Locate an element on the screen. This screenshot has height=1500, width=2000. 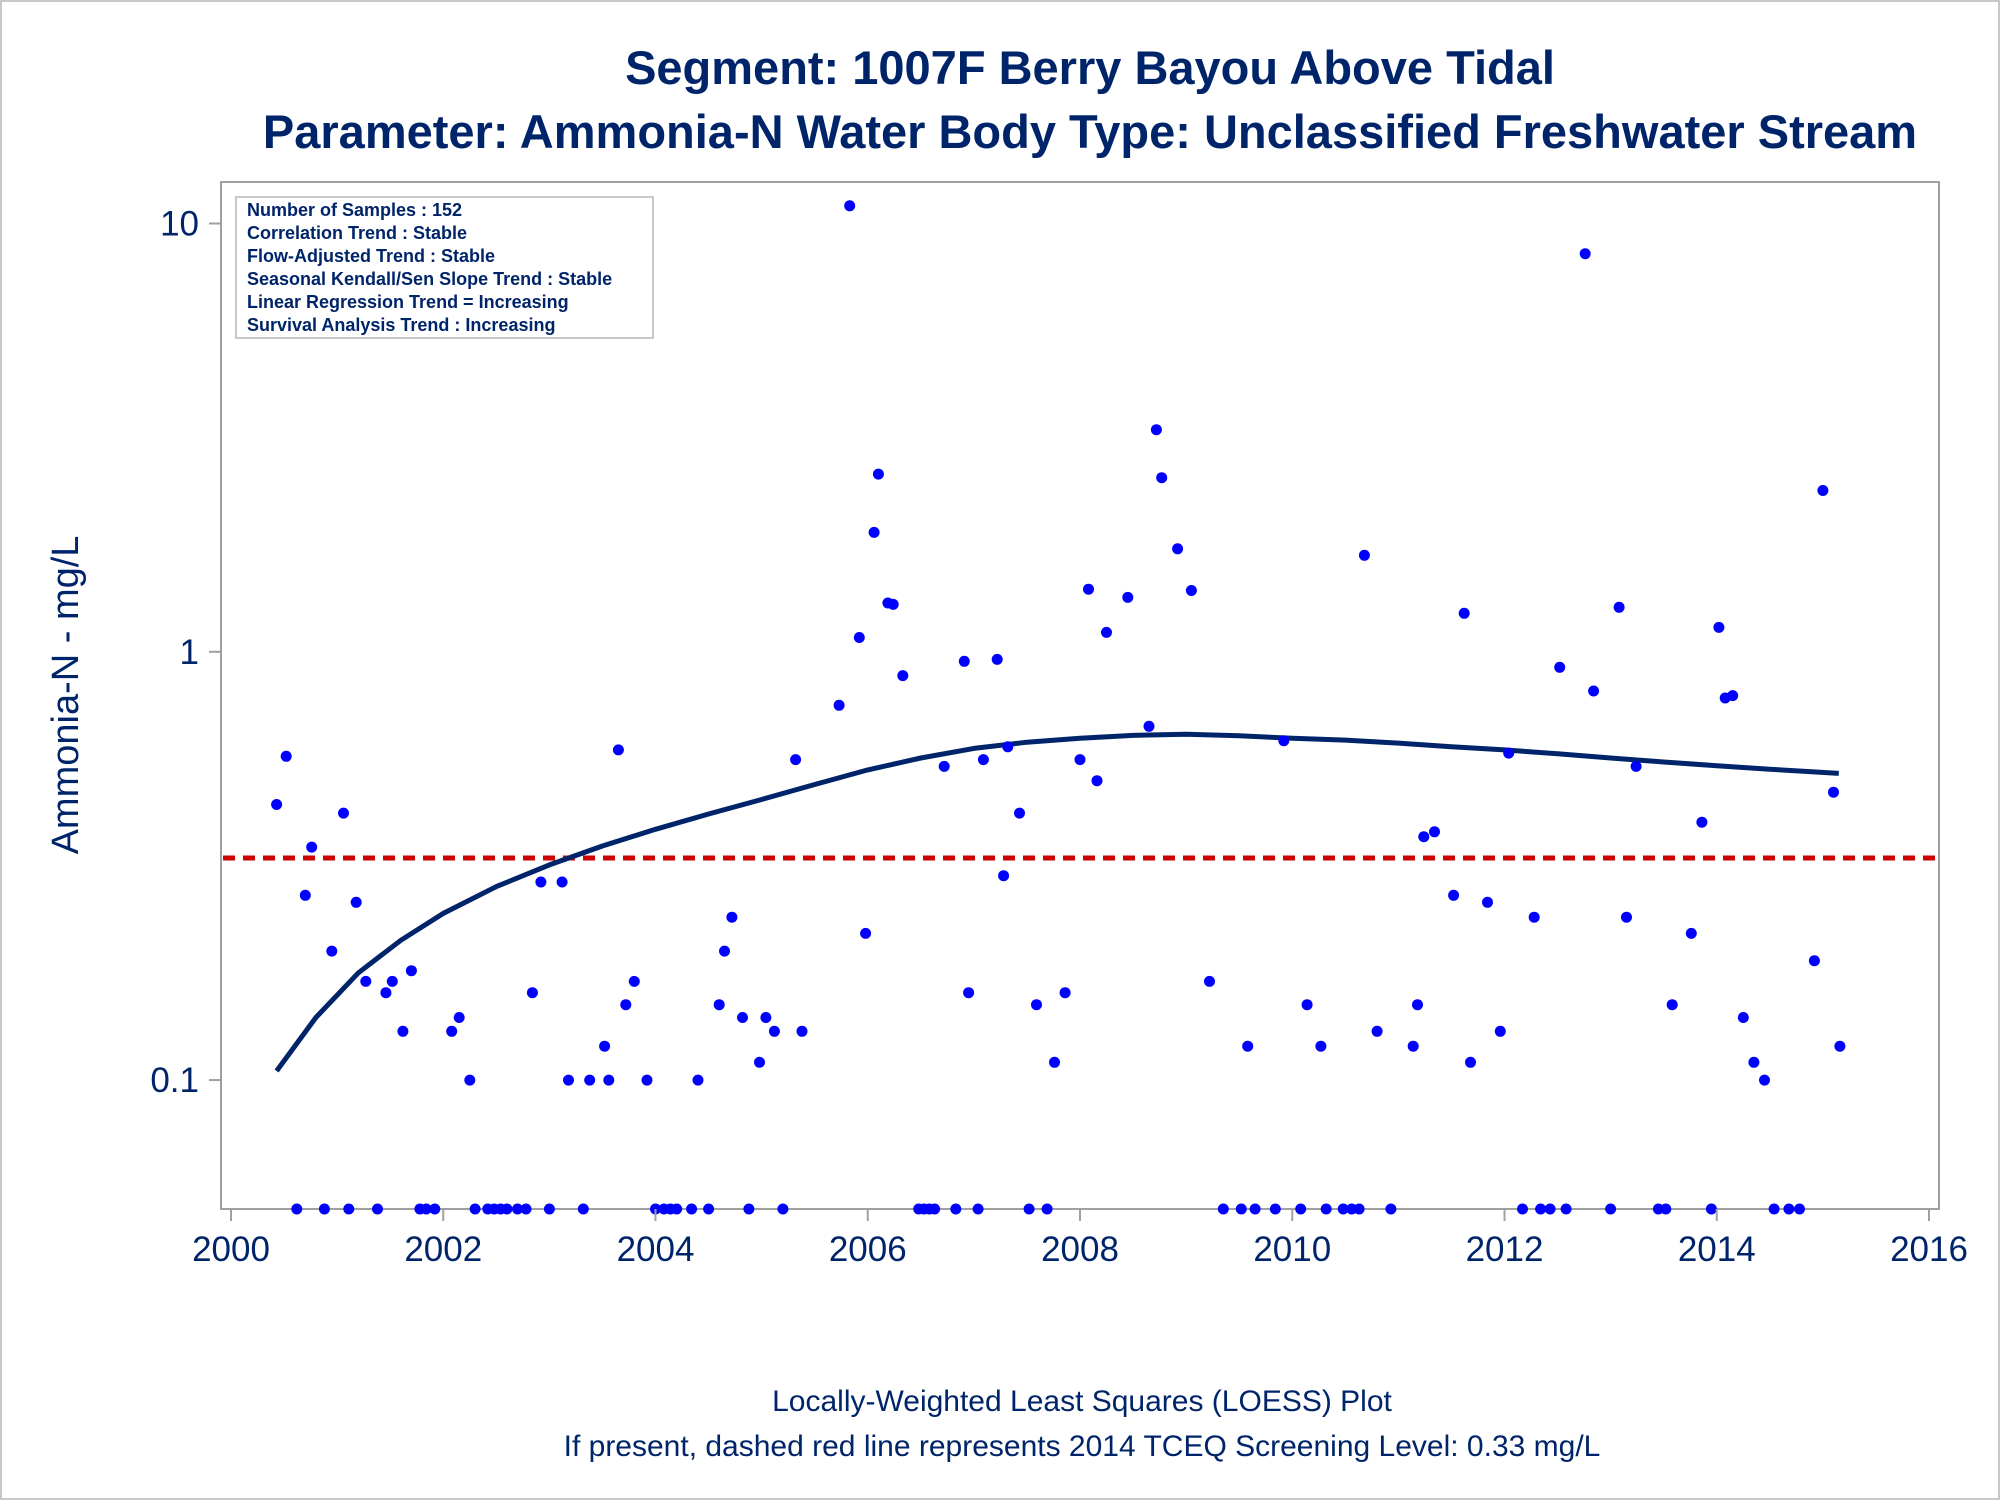
x-tick-label: 2012 is located at coordinates (1505, 1249).